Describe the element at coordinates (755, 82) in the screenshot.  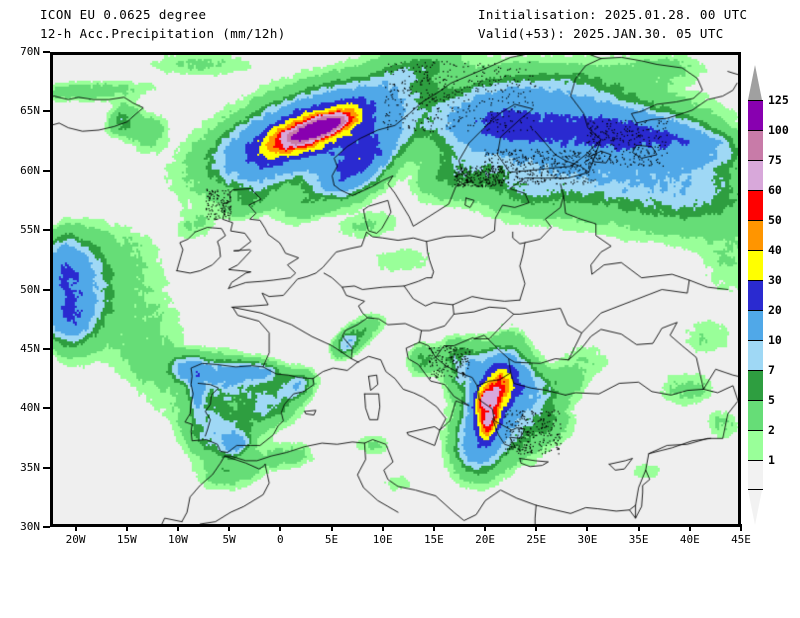
I see `colorbar-above-max-arrow` at that location.